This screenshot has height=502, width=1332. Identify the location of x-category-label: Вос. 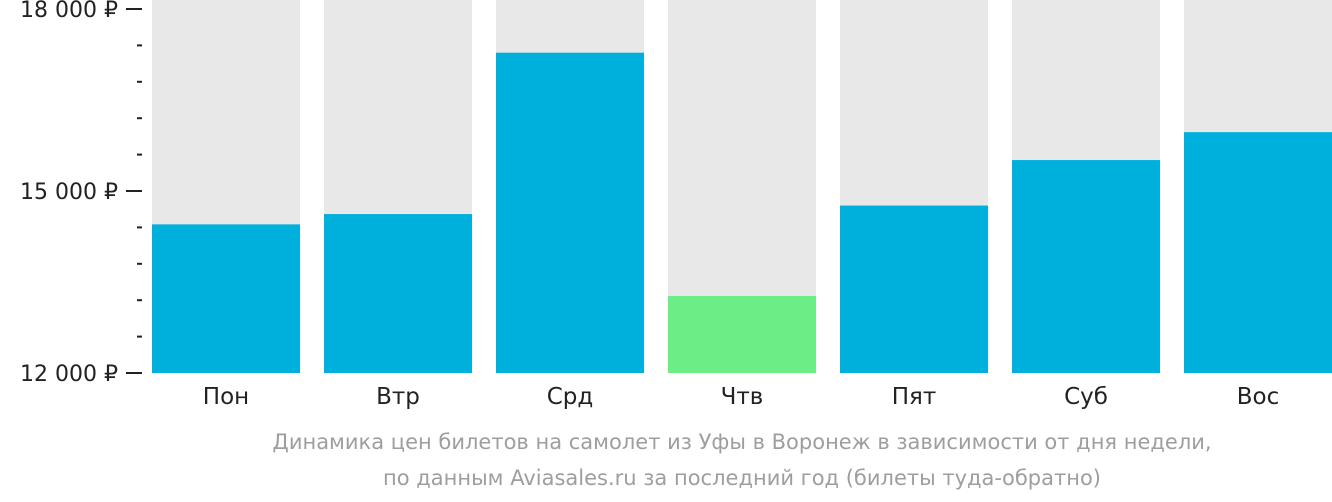
(1258, 397).